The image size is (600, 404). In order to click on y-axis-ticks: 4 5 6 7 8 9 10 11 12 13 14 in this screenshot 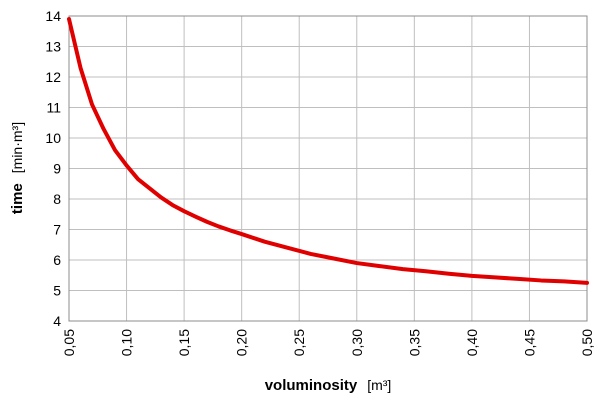, I will do `click(53, 168)`.